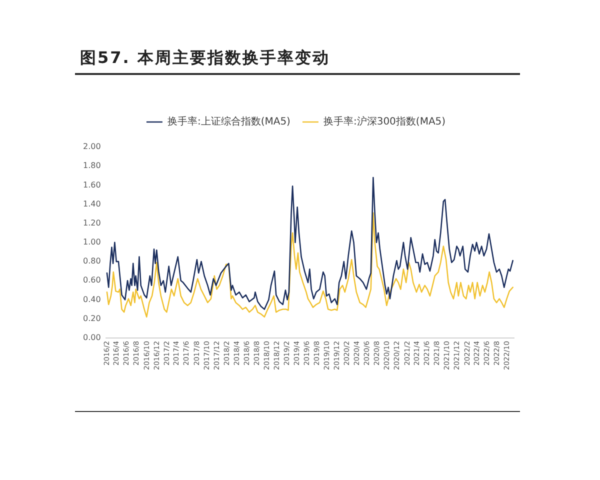 The height and width of the screenshot is (480, 600). Describe the element at coordinates (229, 122) in the screenshot. I see `legend-label: 换手率:上证综合指数(MA5)` at that location.